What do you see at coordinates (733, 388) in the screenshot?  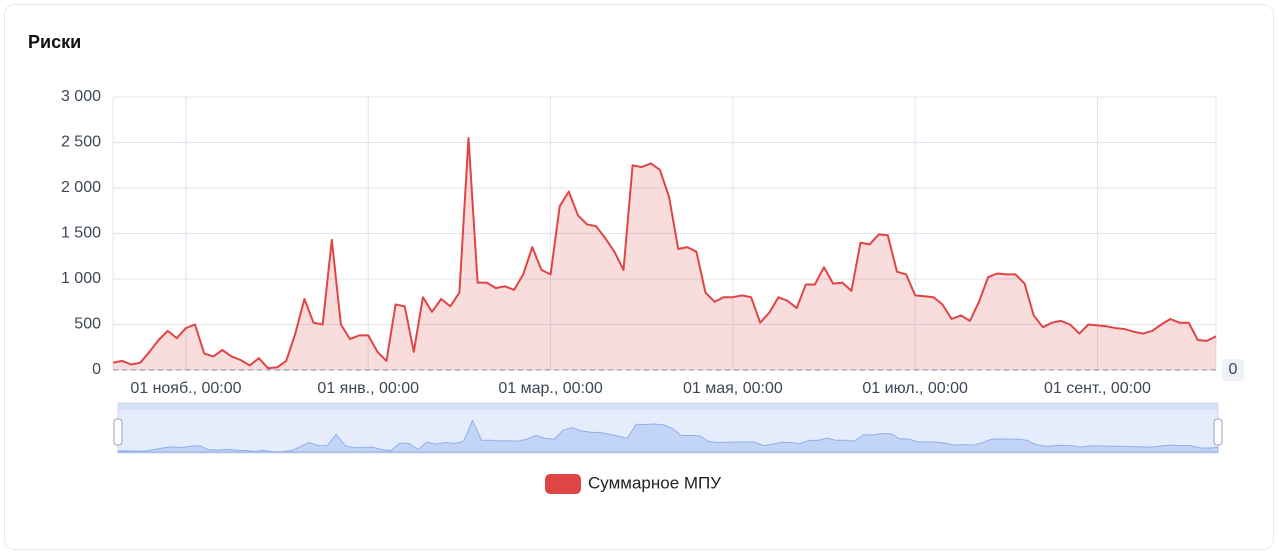 I see `x-tick-label: 01 мая, 00:00` at bounding box center [733, 388].